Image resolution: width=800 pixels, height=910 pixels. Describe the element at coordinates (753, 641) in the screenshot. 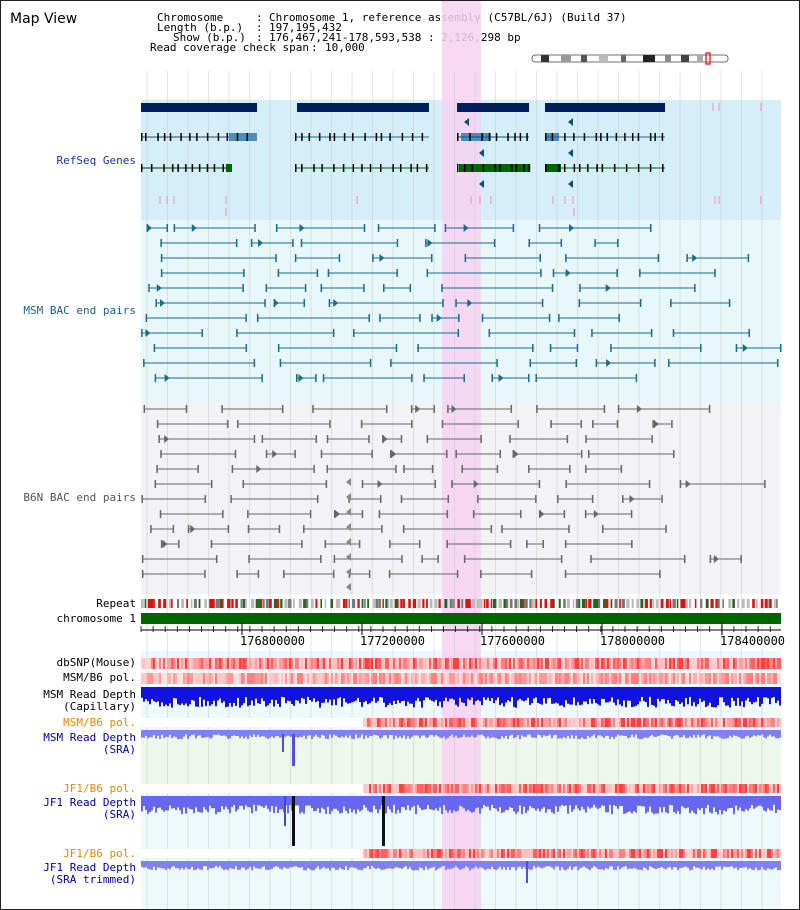

I see `axis-tick-label: 178400000` at that location.